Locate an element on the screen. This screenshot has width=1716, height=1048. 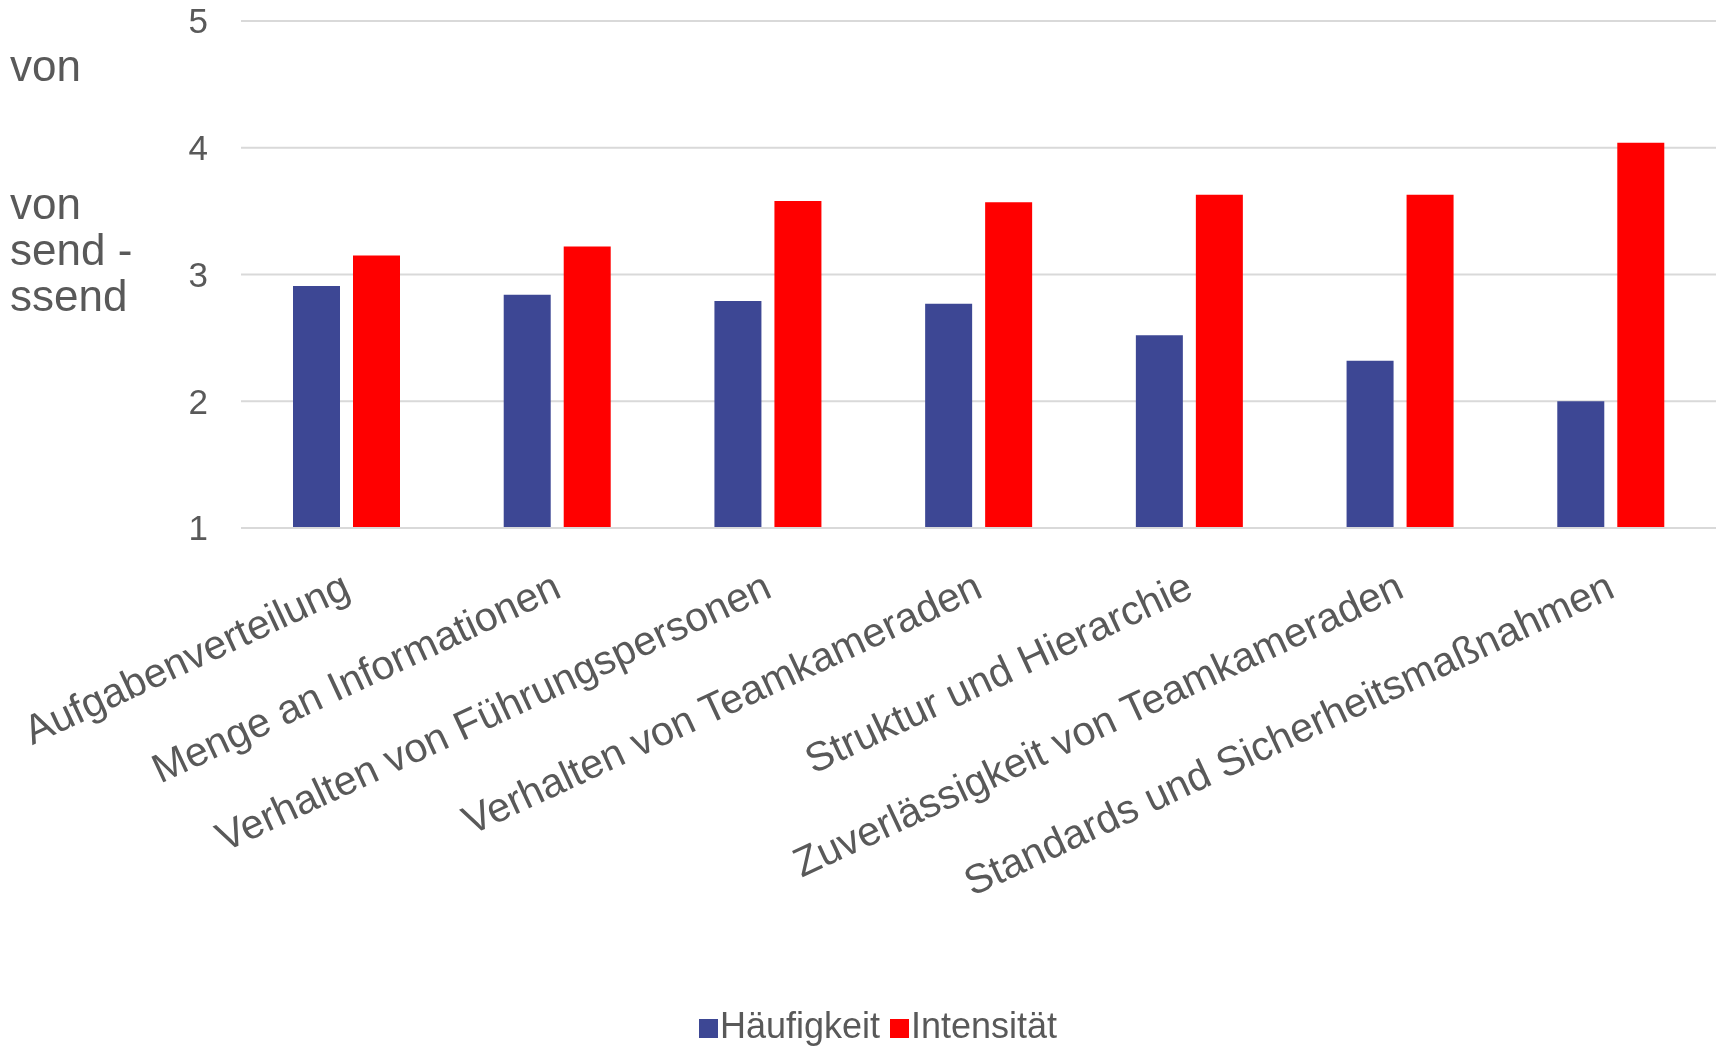
y-tick-label: 5 is located at coordinates (198, 21).